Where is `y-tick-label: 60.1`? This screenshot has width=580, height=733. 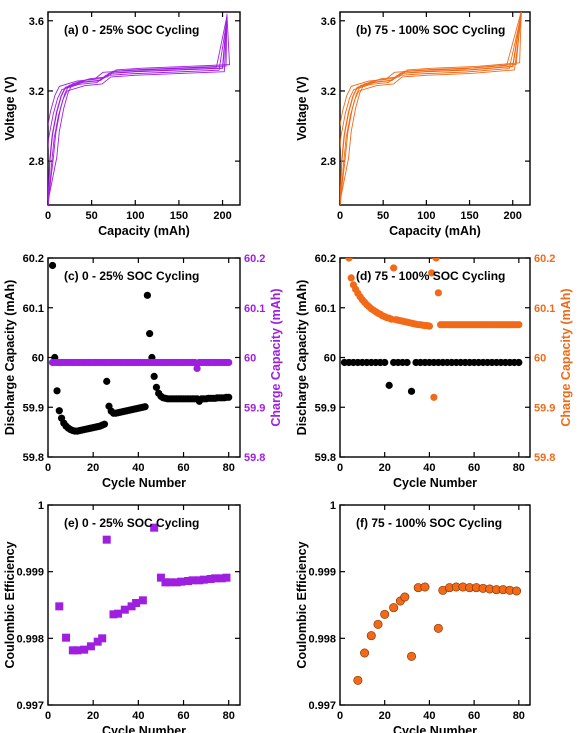
y-tick-label: 60.1 is located at coordinates (325, 309).